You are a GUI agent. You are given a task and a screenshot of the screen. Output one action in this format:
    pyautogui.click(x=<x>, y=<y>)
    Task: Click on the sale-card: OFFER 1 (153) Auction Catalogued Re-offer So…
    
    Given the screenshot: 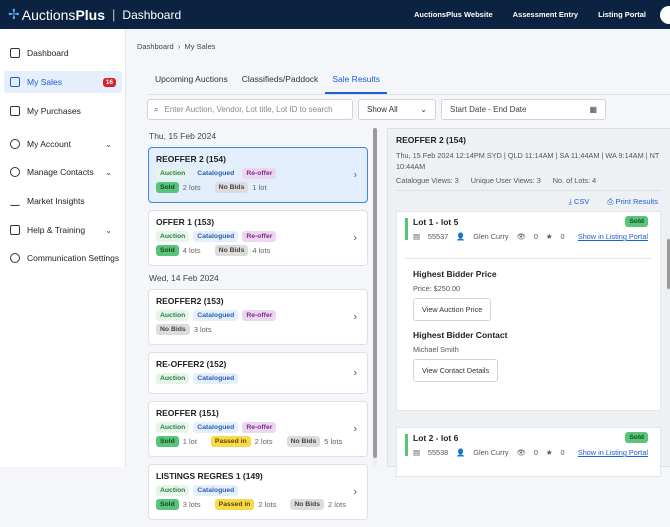 What is the action you would take?
    pyautogui.click(x=258, y=238)
    